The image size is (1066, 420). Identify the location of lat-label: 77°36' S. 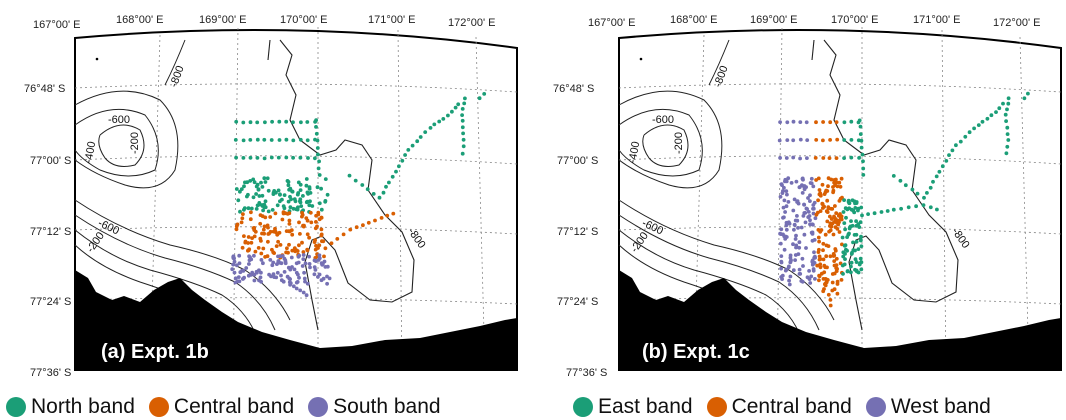
(586, 373).